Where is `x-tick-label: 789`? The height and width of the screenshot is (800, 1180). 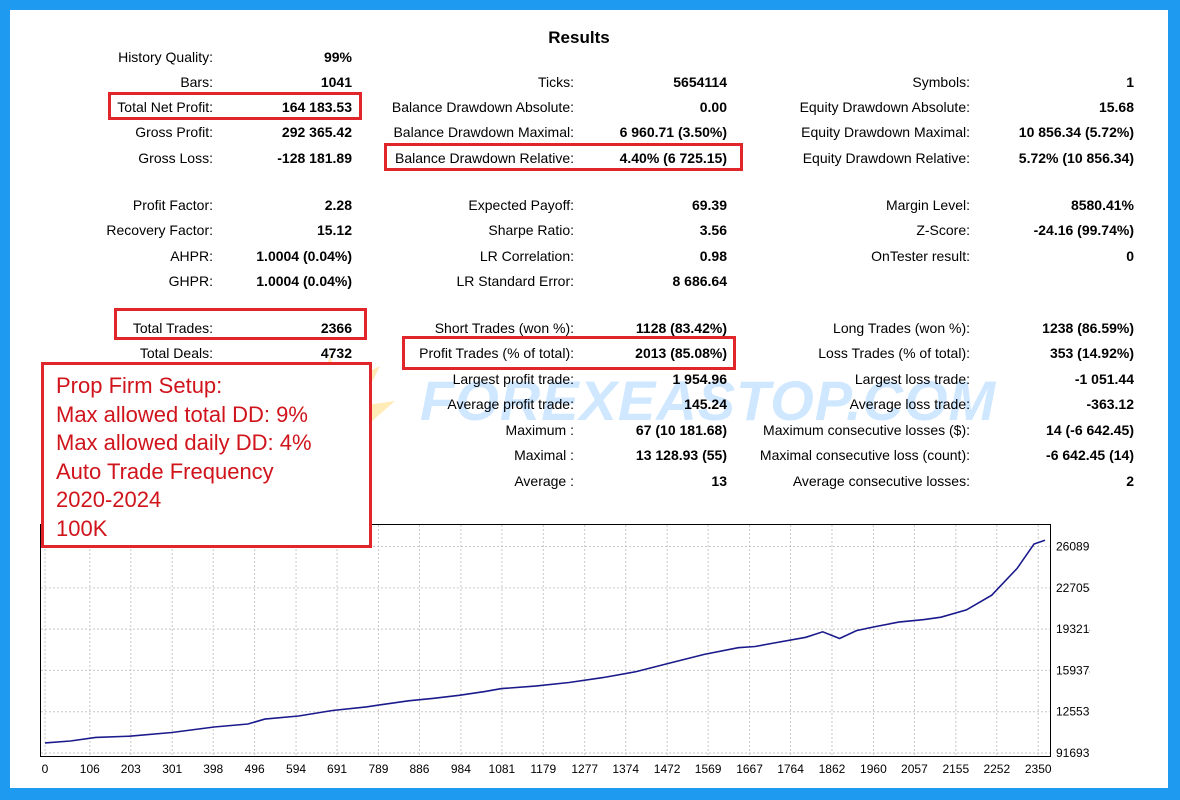
x-tick-label: 789 is located at coordinates (378, 769).